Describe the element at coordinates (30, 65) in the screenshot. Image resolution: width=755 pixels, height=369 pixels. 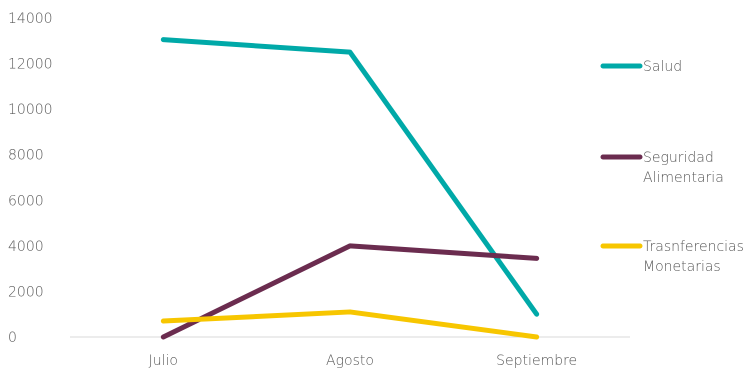
I see `y-tick-label: 12000` at that location.